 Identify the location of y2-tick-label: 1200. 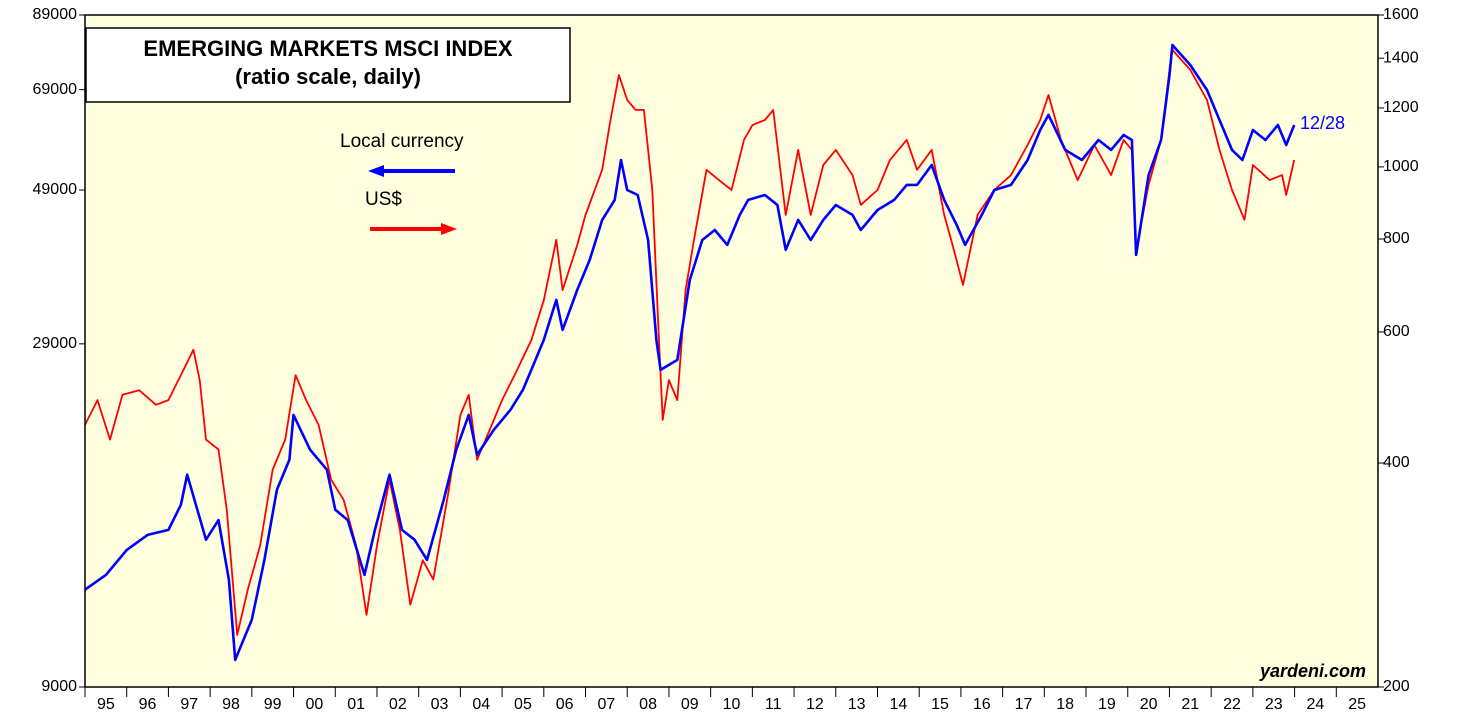
(1401, 107).